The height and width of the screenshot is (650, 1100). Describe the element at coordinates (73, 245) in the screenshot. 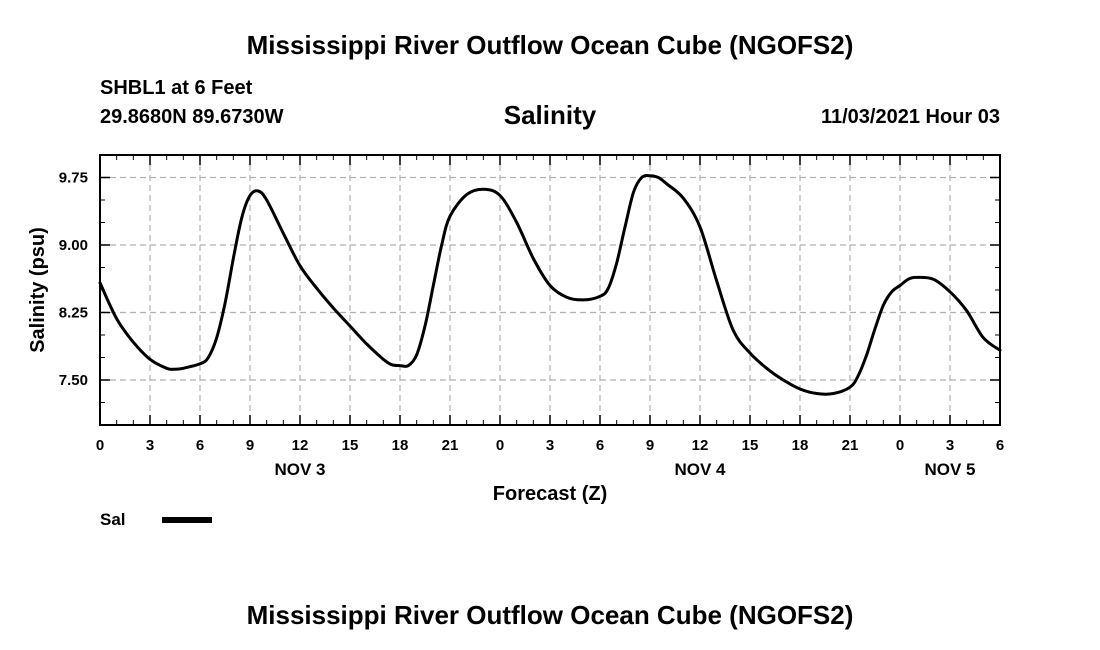

I see `y-tick-label: 9.00` at that location.